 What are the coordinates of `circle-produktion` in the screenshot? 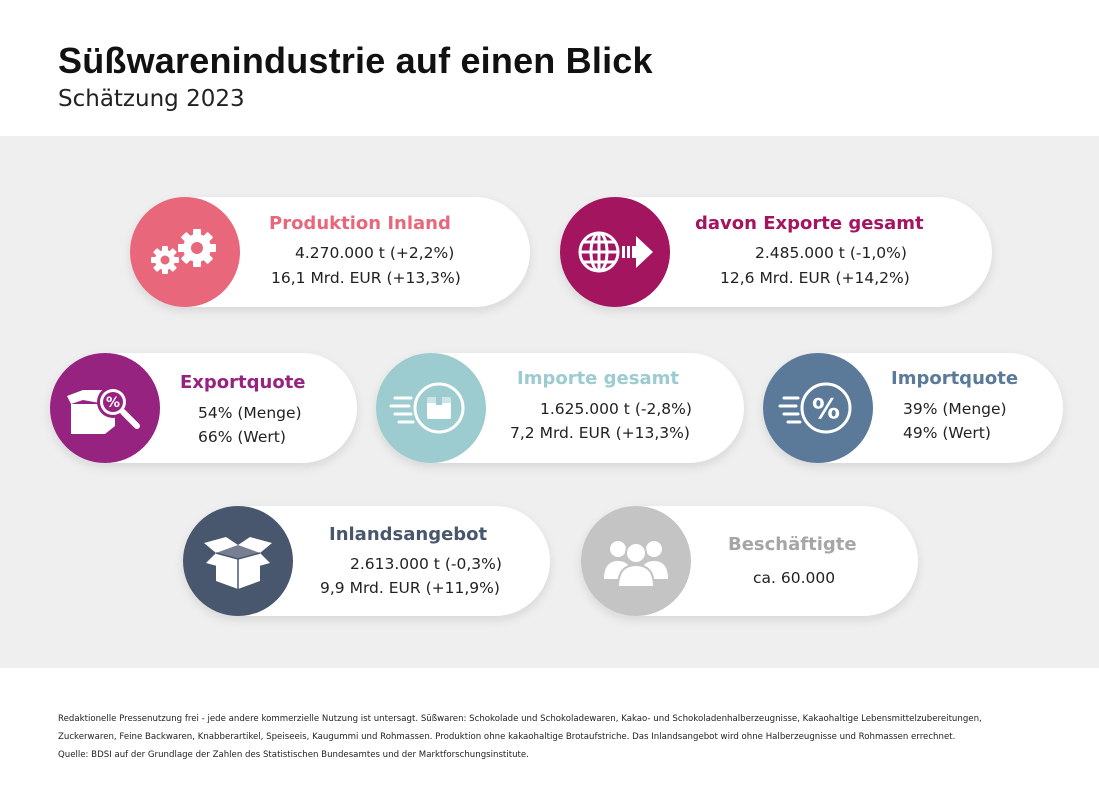 It's located at (185, 252).